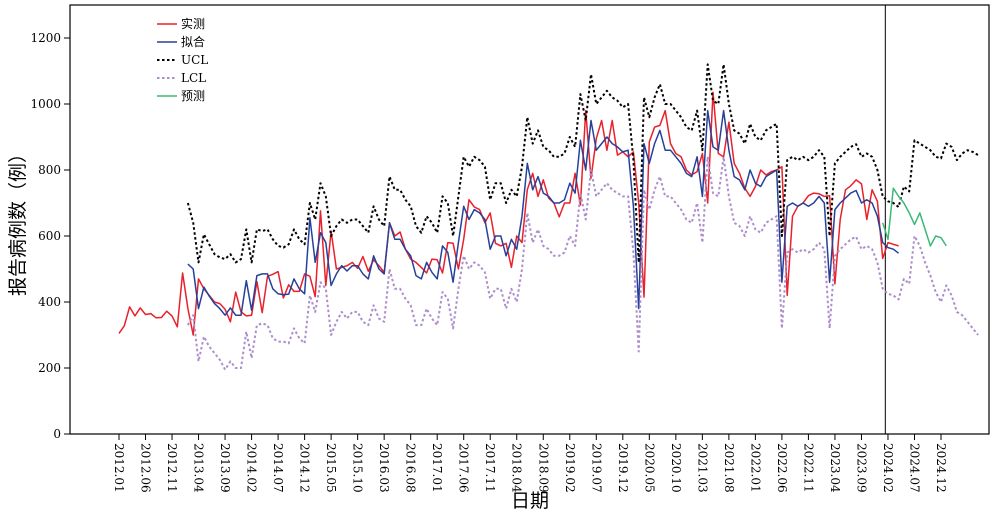 This screenshot has width=994, height=521. Describe the element at coordinates (543, 468) in the screenshot. I see `x-tick-label: 2018.09` at that location.